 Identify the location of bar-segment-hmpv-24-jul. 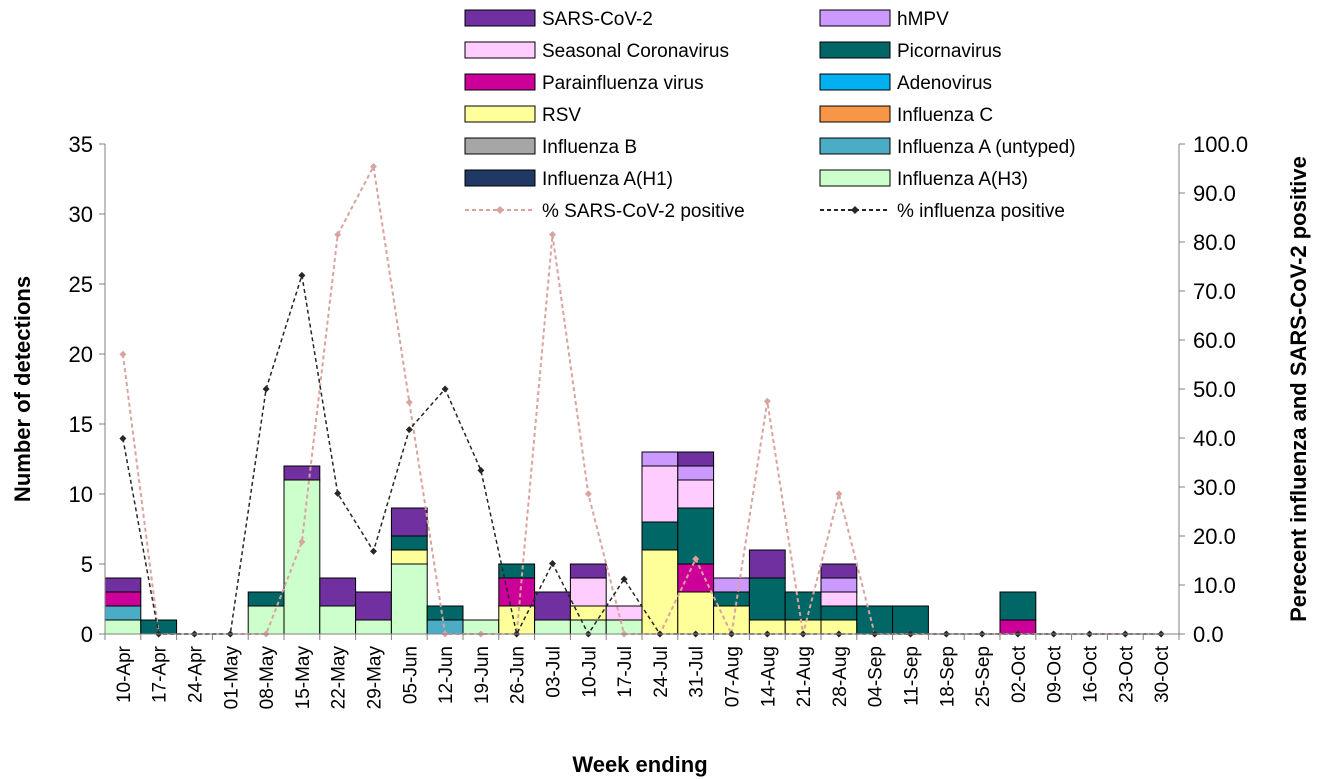
(660, 459).